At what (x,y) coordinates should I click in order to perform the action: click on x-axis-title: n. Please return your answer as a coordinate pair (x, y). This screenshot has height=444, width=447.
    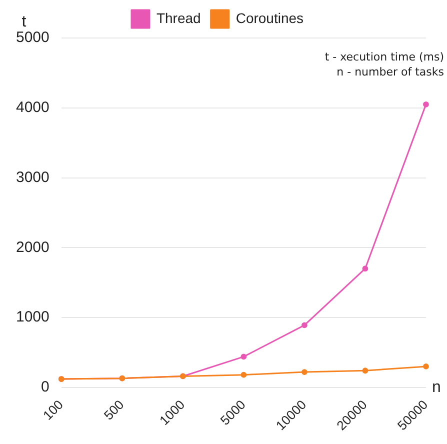
    Looking at the image, I should click on (436, 387).